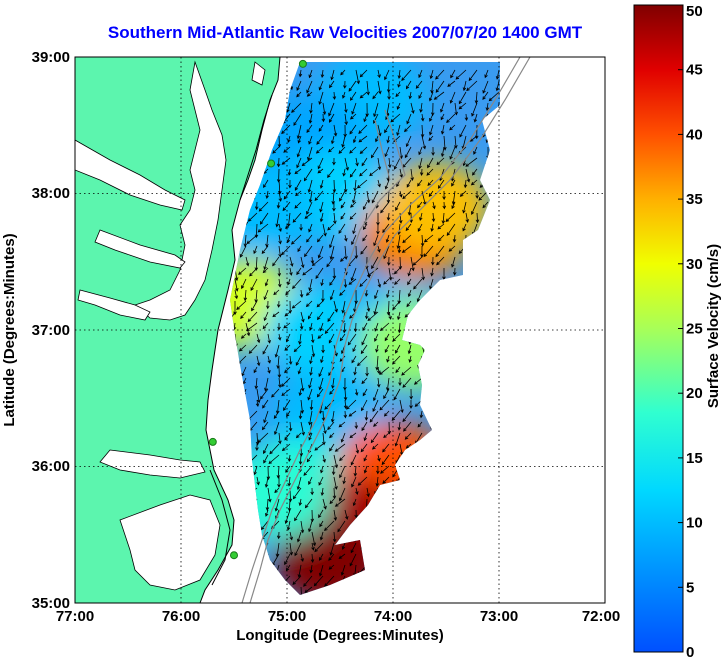 The width and height of the screenshot is (724, 659). Describe the element at coordinates (212, 441) in the screenshot. I see `radar-station-marker` at that location.